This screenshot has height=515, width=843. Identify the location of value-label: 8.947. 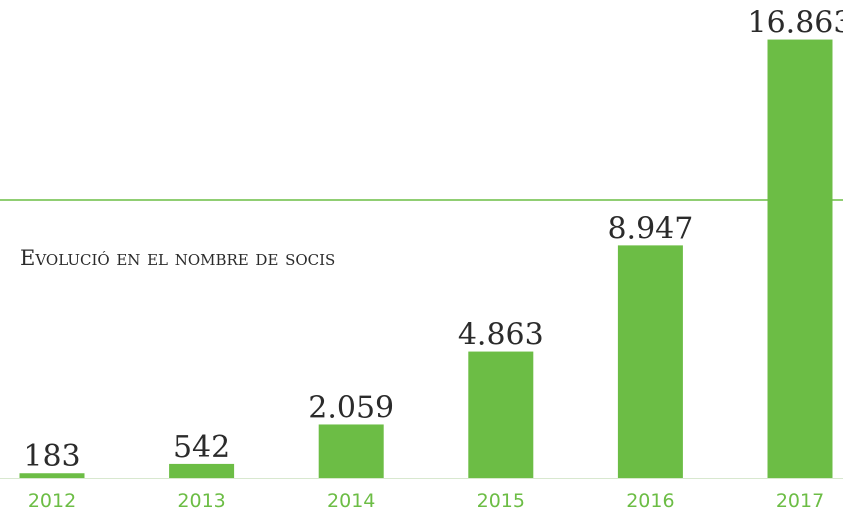
(650, 228).